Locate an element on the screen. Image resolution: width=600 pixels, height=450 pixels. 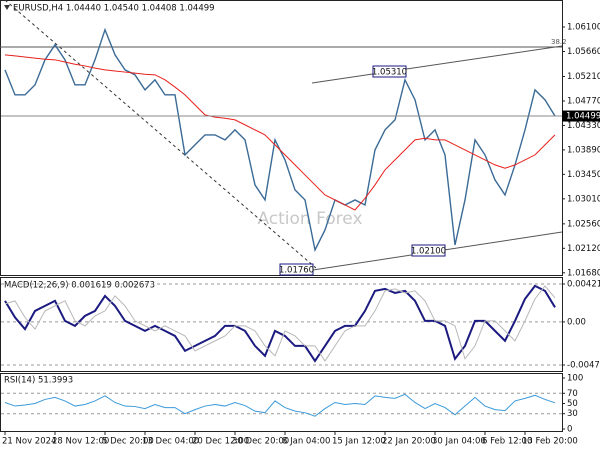
annotation: 1.05310 is located at coordinates (389, 73).